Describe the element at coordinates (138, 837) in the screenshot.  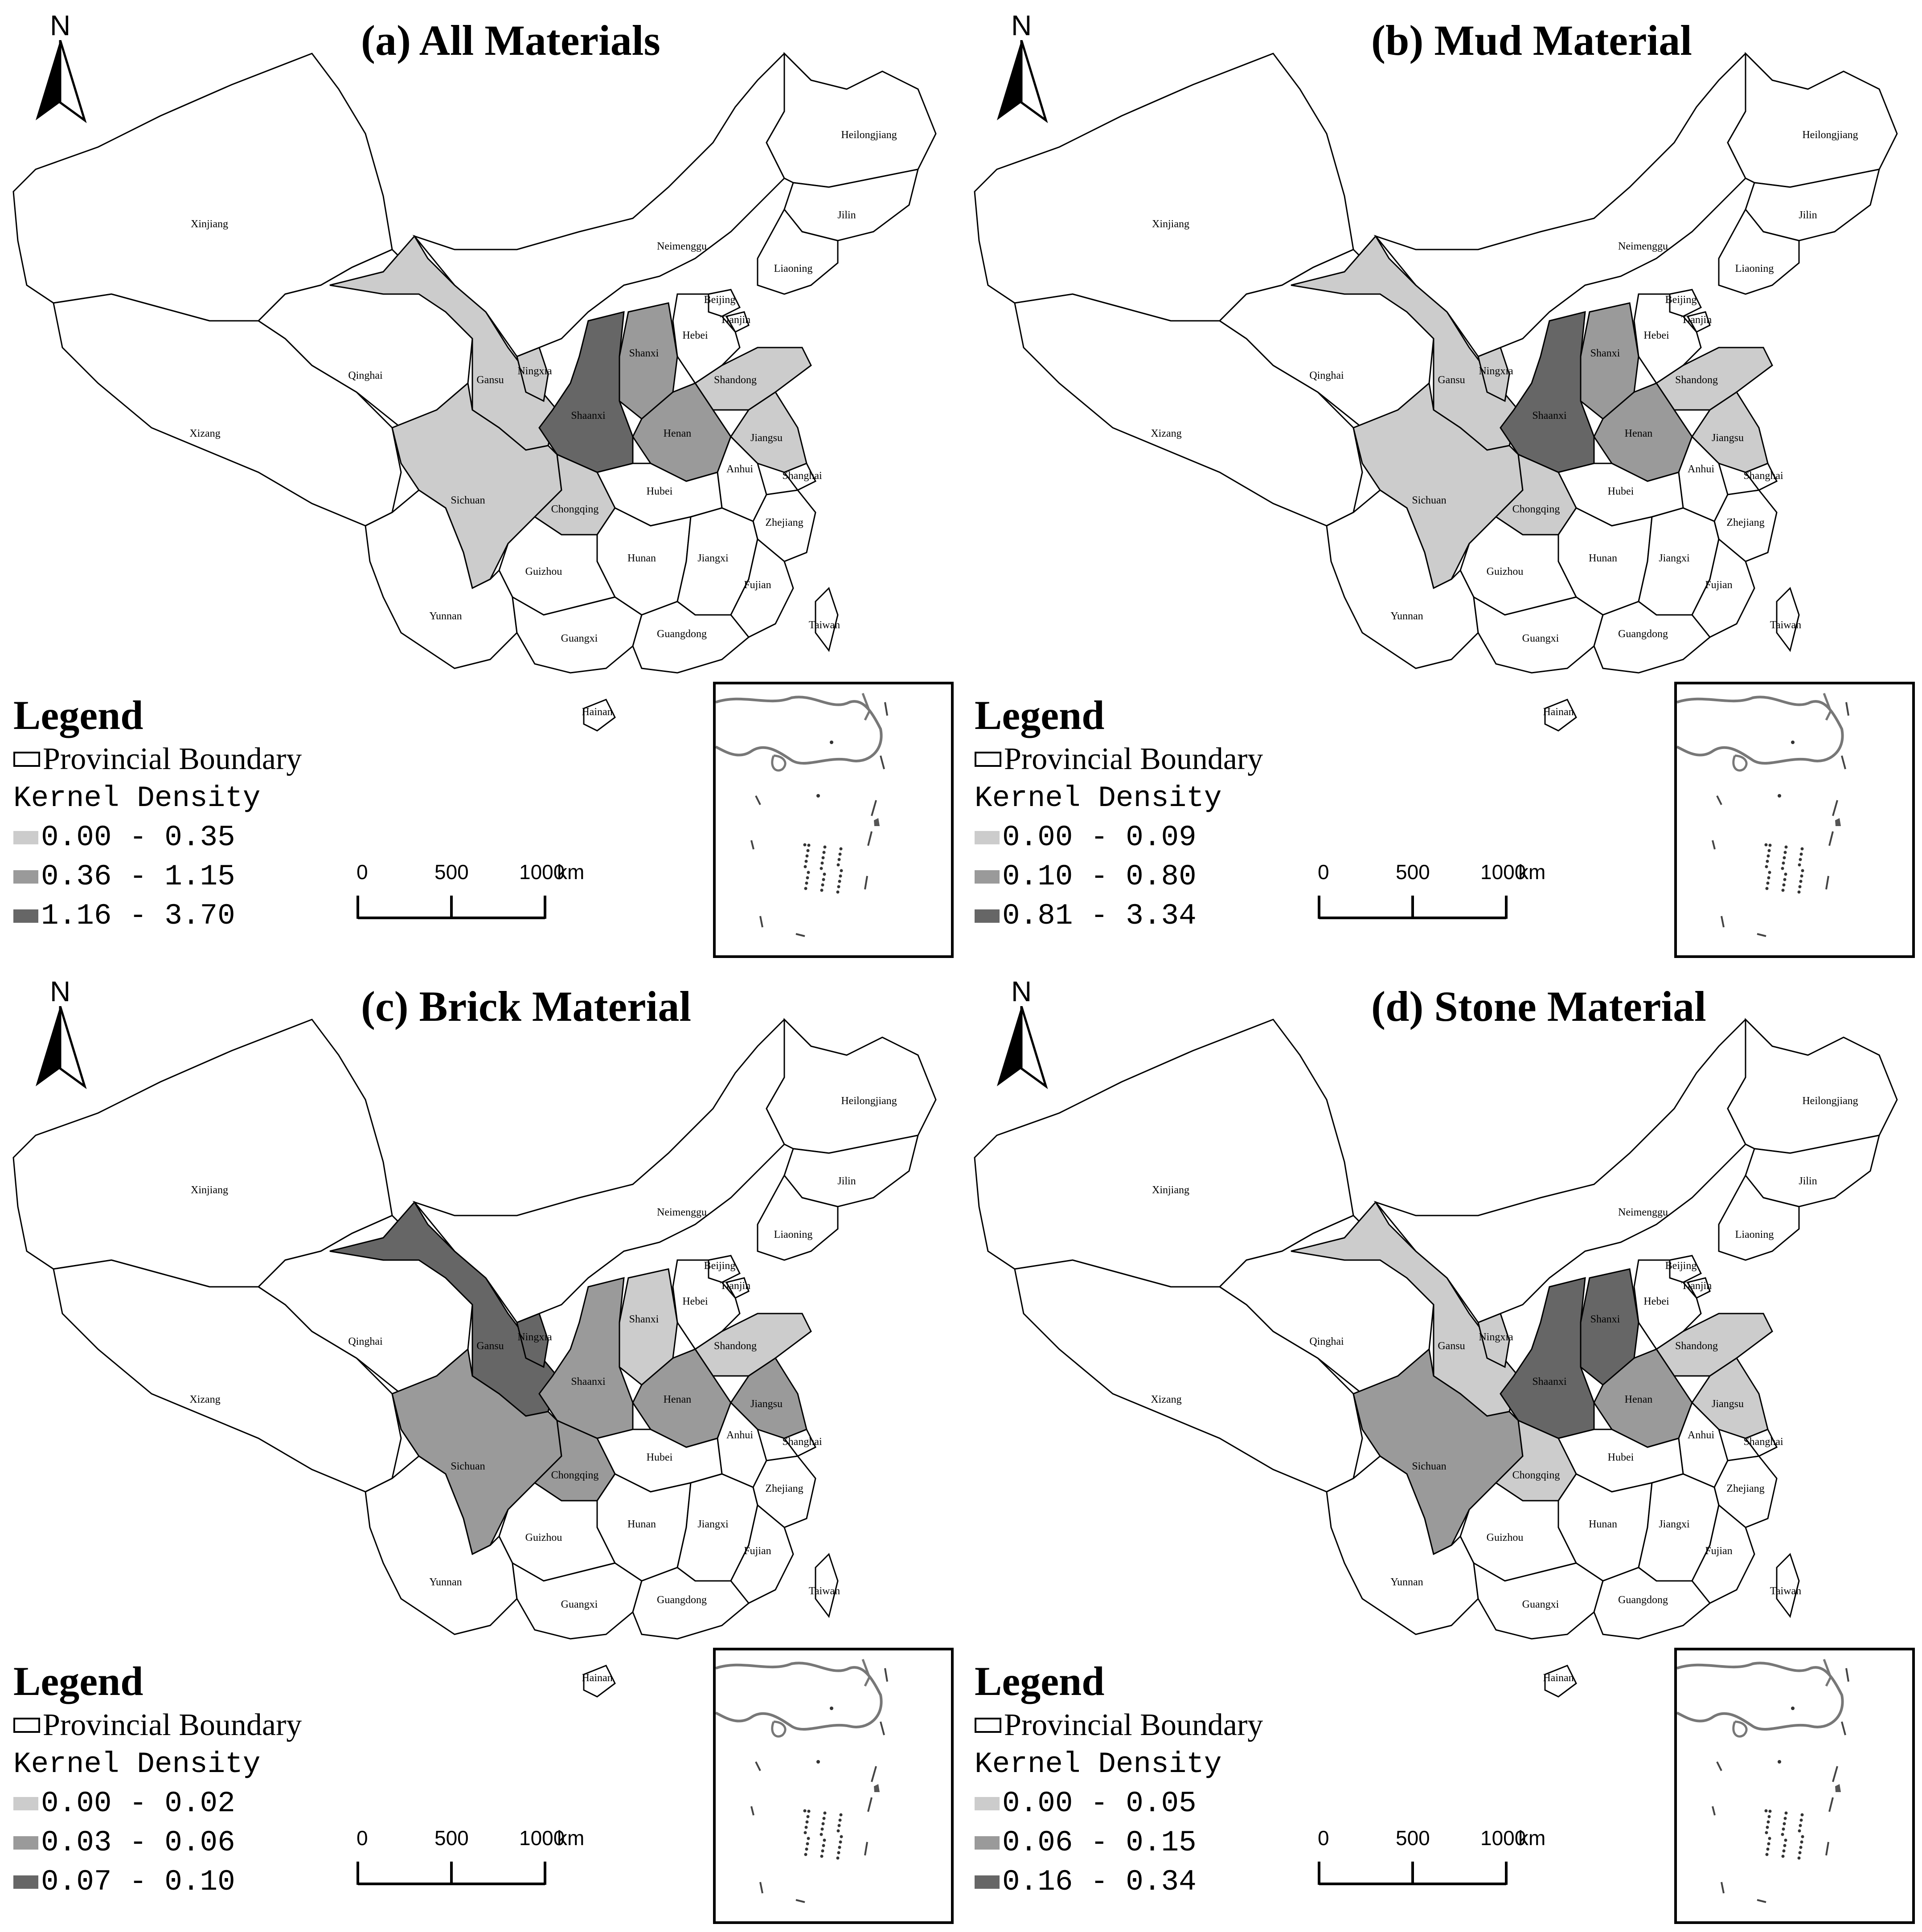
I see `legend-class-label: 0.00 - 0.35` at that location.